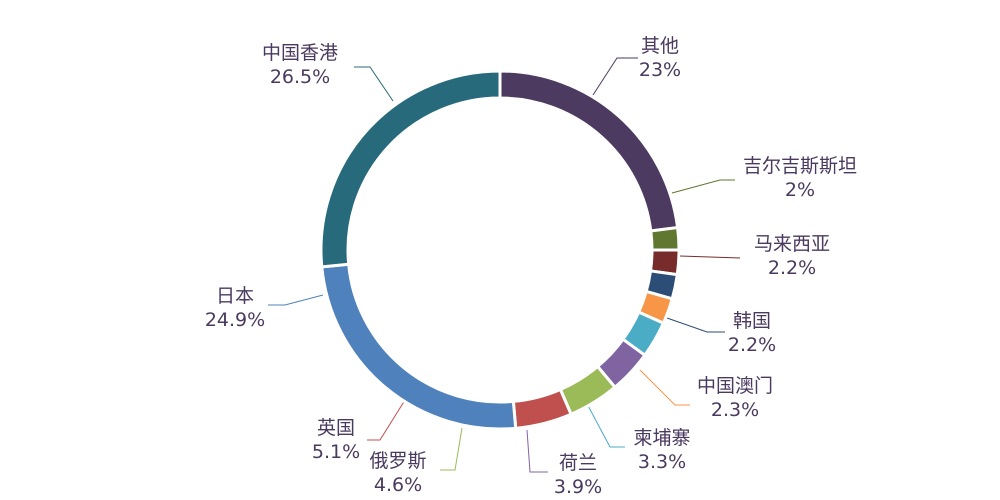 This screenshot has height=500, width=1000. Describe the element at coordinates (300, 77) in the screenshot. I see `slice-value-label: 26.5%` at that location.